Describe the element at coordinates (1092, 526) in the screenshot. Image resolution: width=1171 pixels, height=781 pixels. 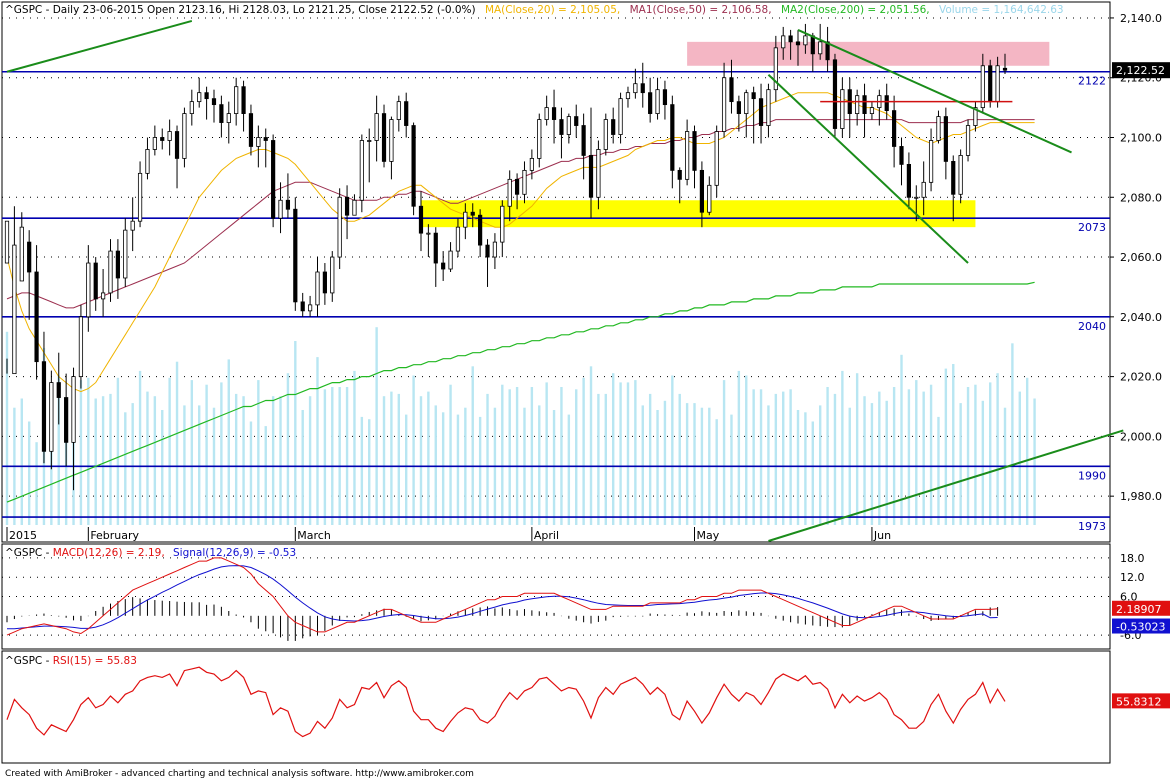
I see `level-label: 1973` at that location.